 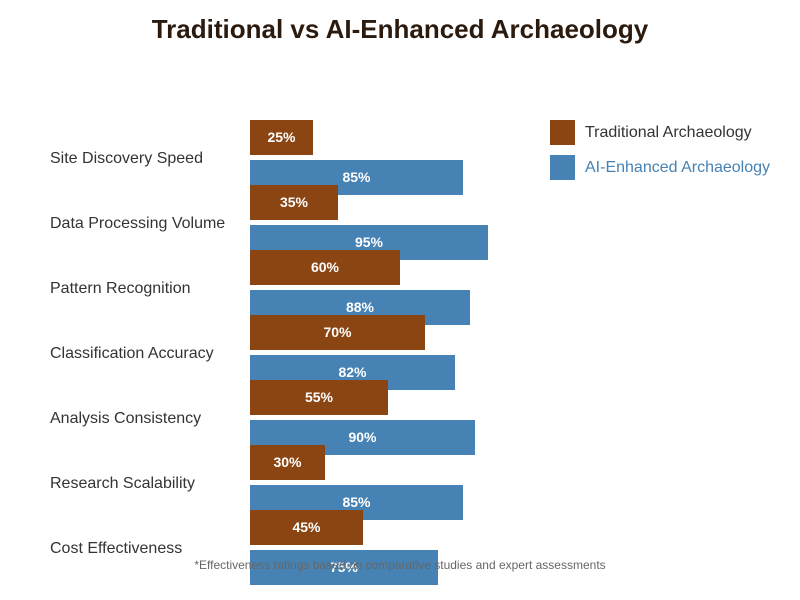 What do you see at coordinates (352, 372) in the screenshot?
I see `bar-value-label-ai-enhanced: 82%` at bounding box center [352, 372].